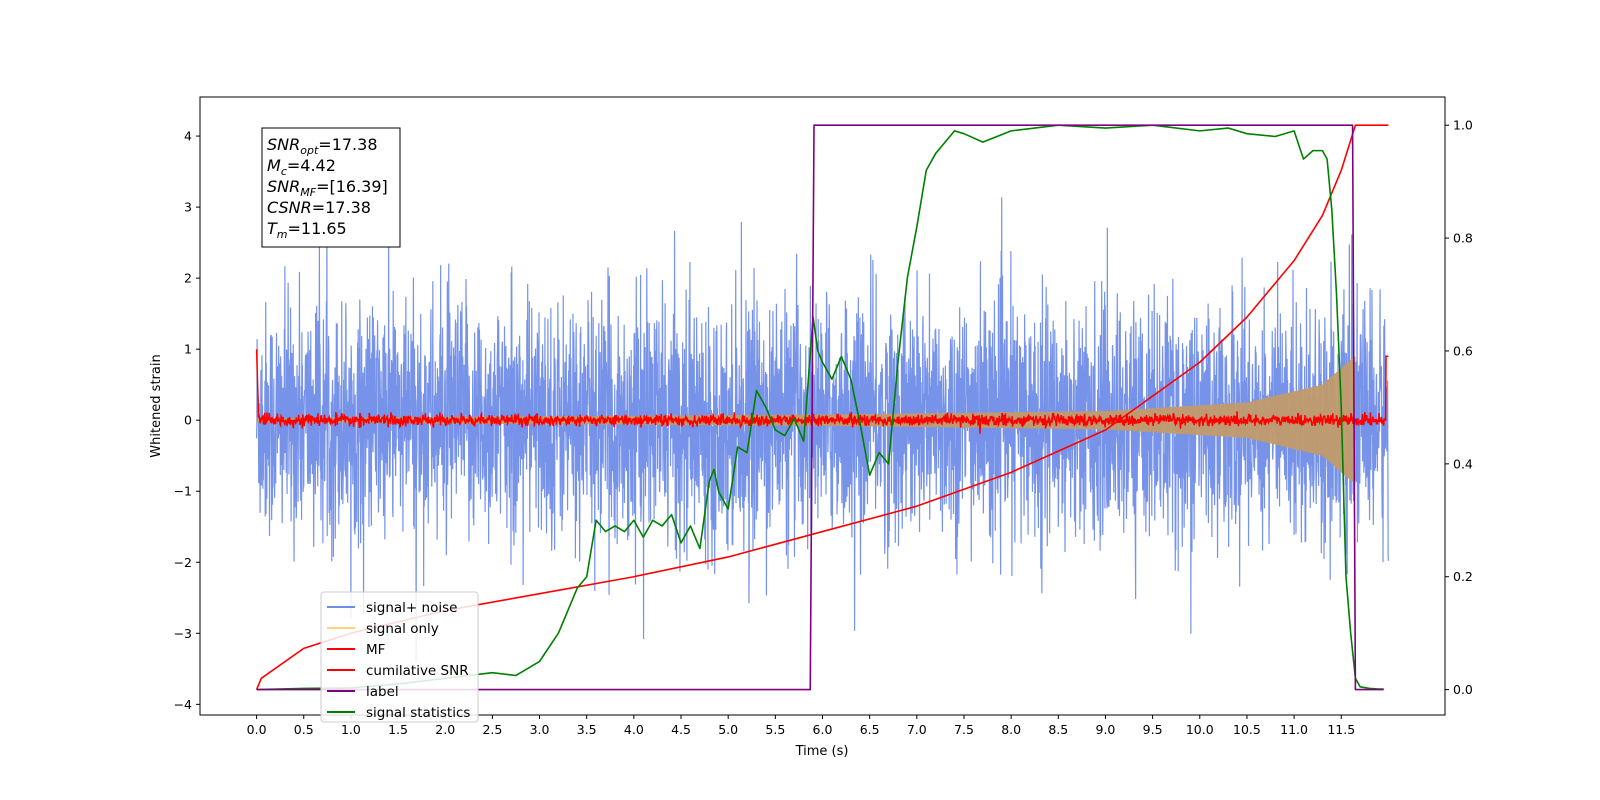 The image size is (1600, 800). Describe the element at coordinates (183, 704) in the screenshot. I see `y-tick-label: −4` at that location.